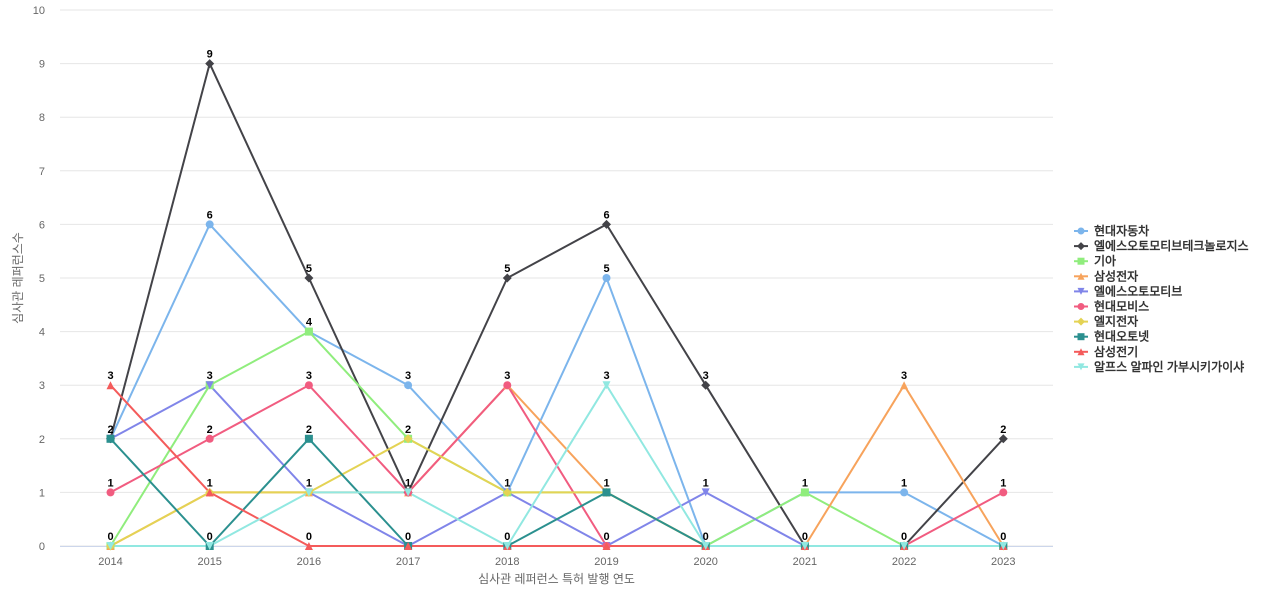 The image size is (1280, 600). I want to click on legend-label: 엘에스오토모티브테크놀로지스, so click(1171, 245).